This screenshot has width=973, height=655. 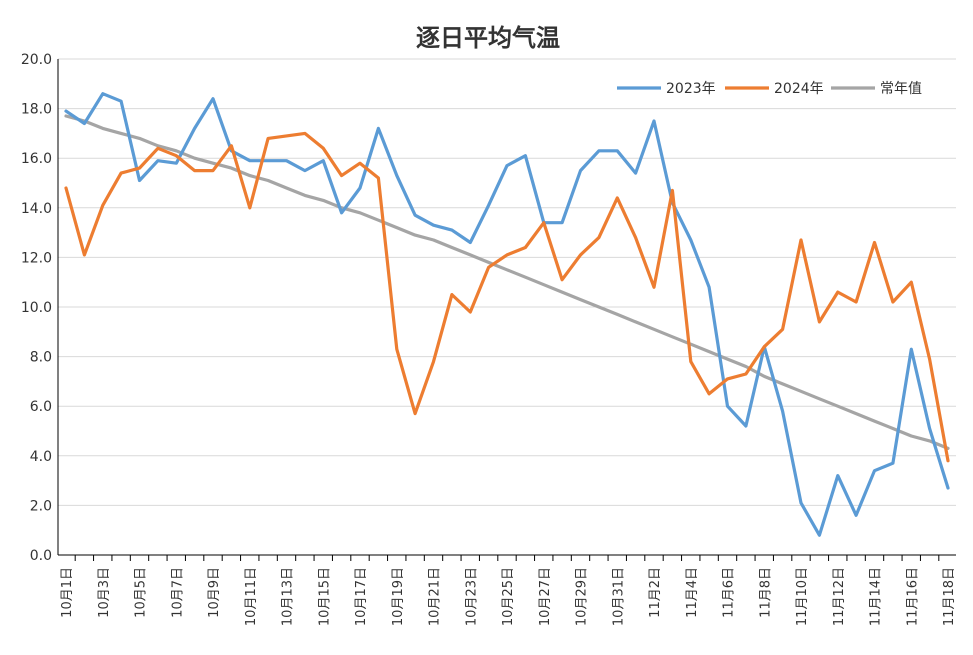 What do you see at coordinates (582, 596) in the screenshot?
I see `x-tick-label: 10月29日` at bounding box center [582, 596].